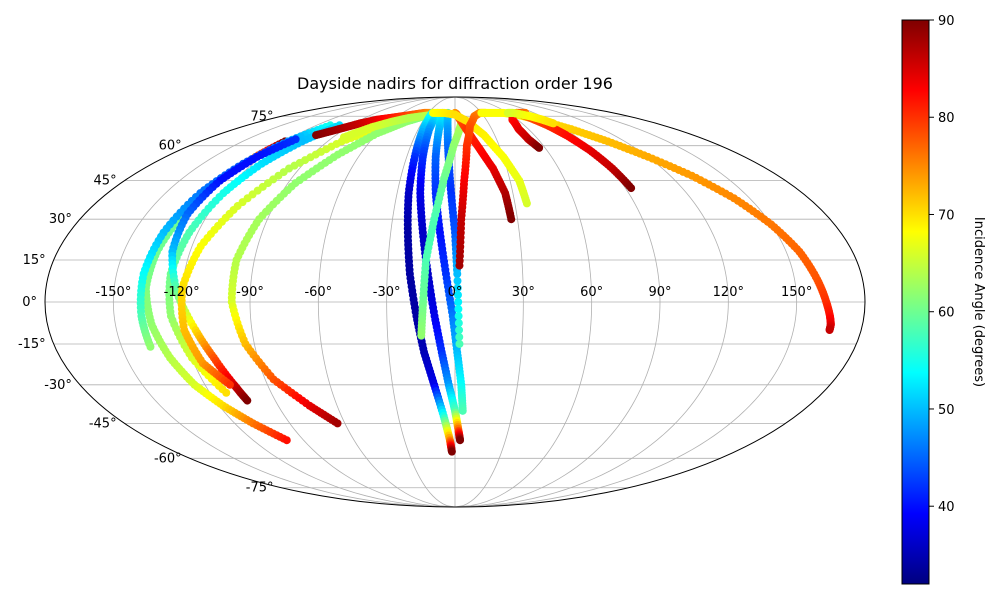  What do you see at coordinates (58, 385) in the screenshot?
I see `latitude-tick-label: -30°` at bounding box center [58, 385].